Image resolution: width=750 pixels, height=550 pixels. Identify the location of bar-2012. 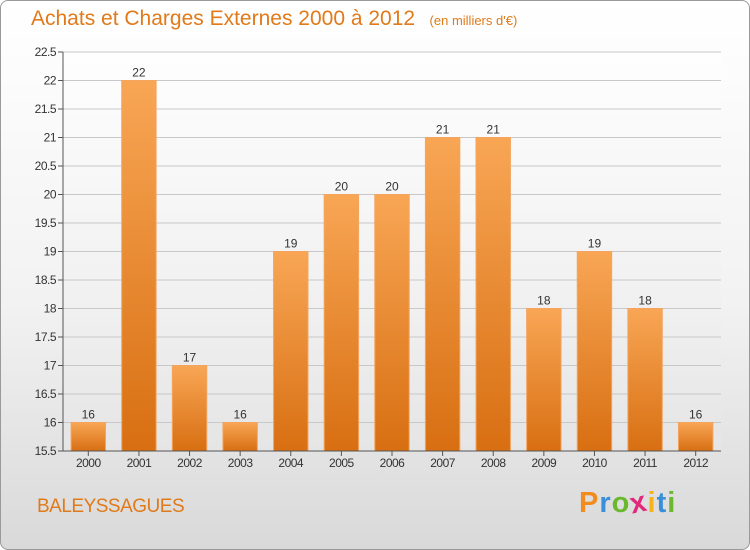
(695, 437).